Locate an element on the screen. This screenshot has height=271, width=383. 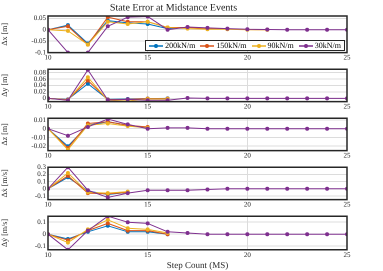
y-axis-title: Δẋ [m/s] is located at coordinates (4, 183).